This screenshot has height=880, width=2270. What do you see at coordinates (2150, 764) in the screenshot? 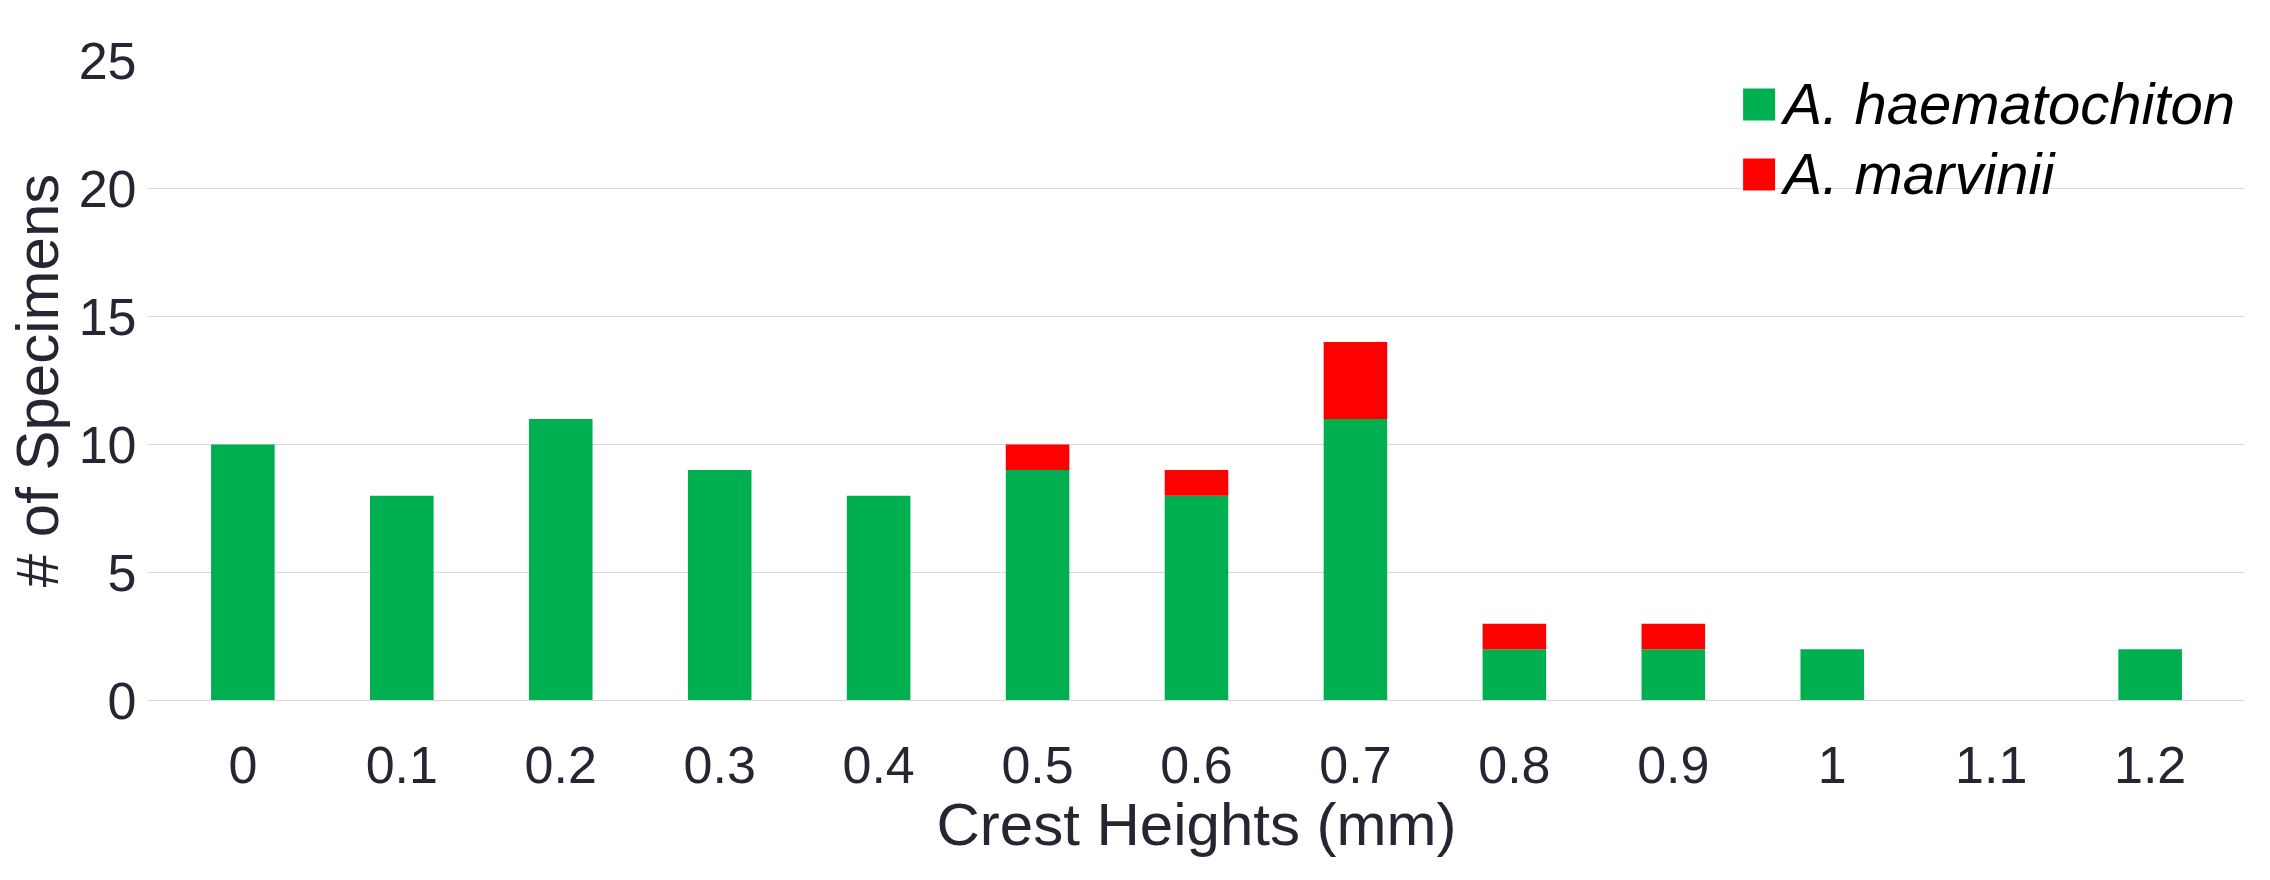
I see `x-tick-label: 1.2` at bounding box center [2150, 764].